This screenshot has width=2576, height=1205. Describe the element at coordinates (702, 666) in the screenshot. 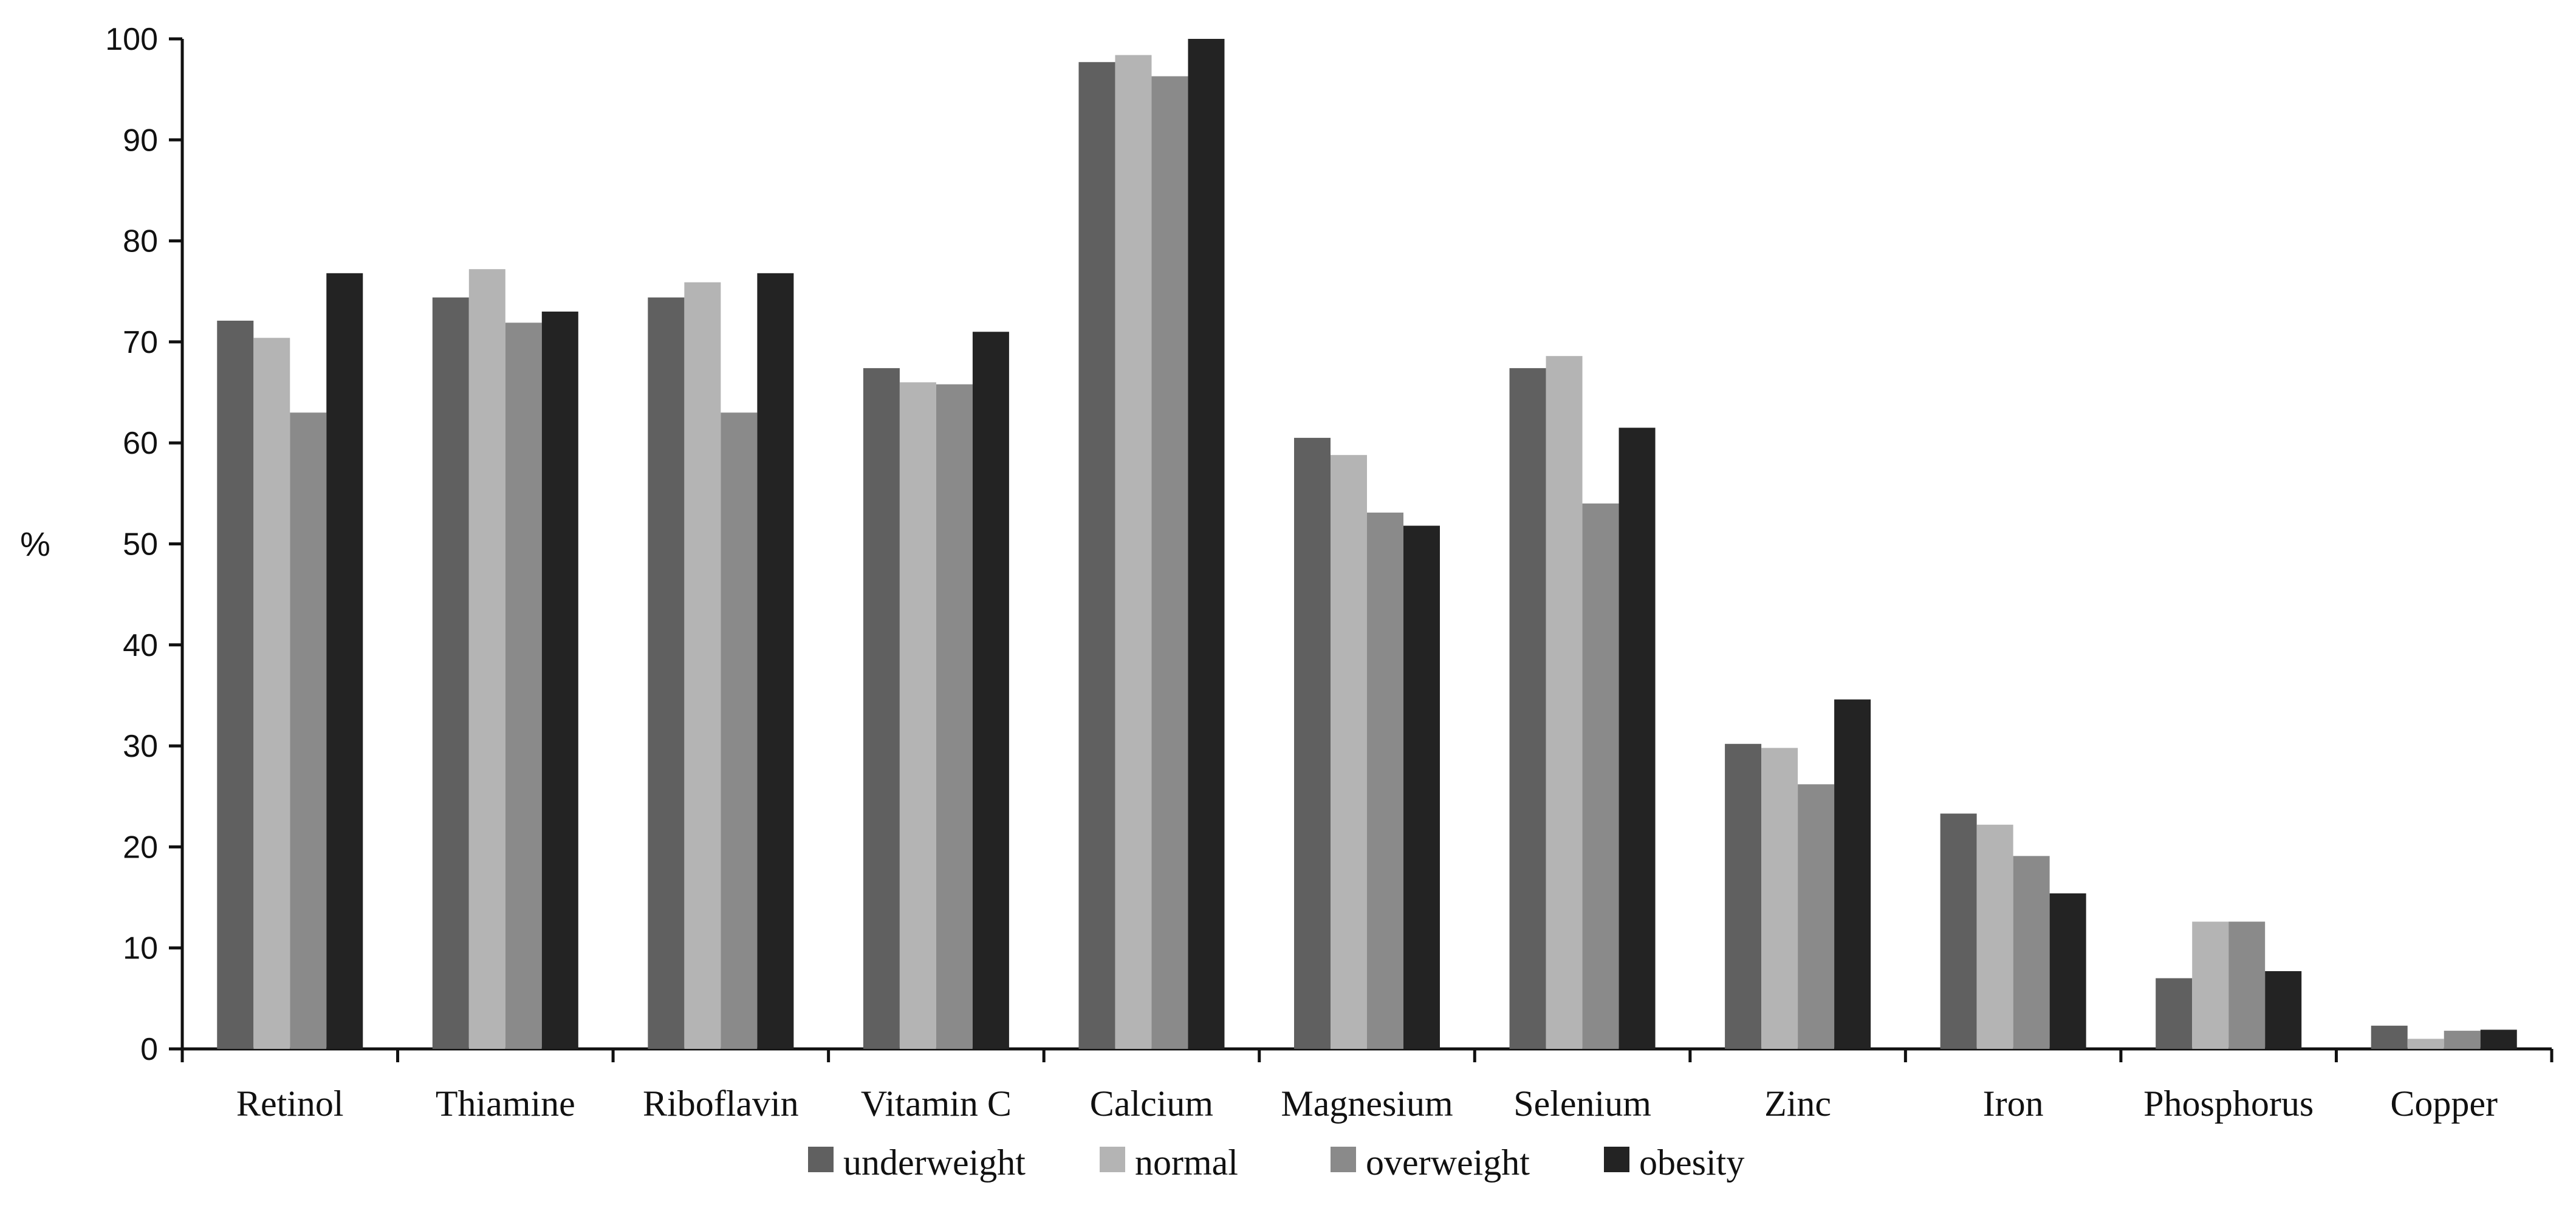

I see `bar-normal-riboflavin` at that location.